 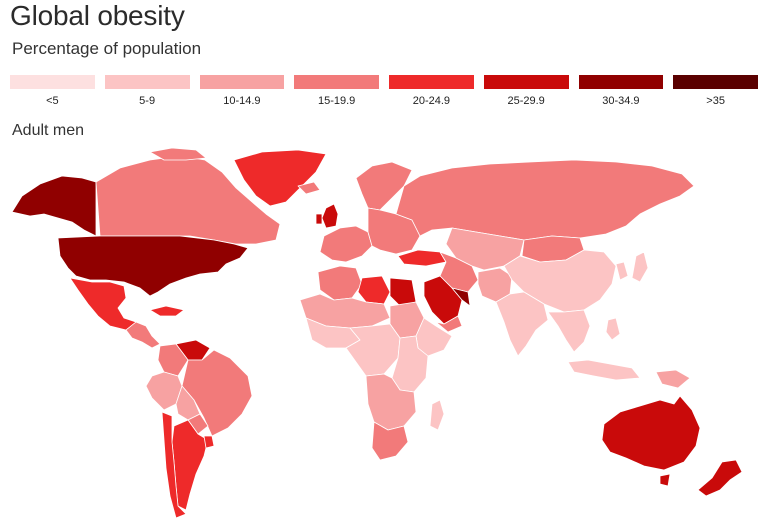 I want to click on region-philippines, so click(x=613, y=329).